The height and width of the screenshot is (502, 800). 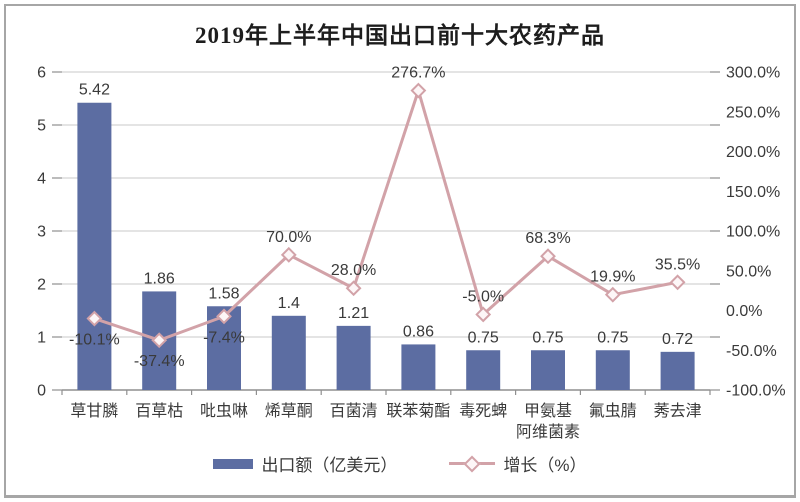 I want to click on growth-value-label: -10.1%, so click(x=94, y=340).